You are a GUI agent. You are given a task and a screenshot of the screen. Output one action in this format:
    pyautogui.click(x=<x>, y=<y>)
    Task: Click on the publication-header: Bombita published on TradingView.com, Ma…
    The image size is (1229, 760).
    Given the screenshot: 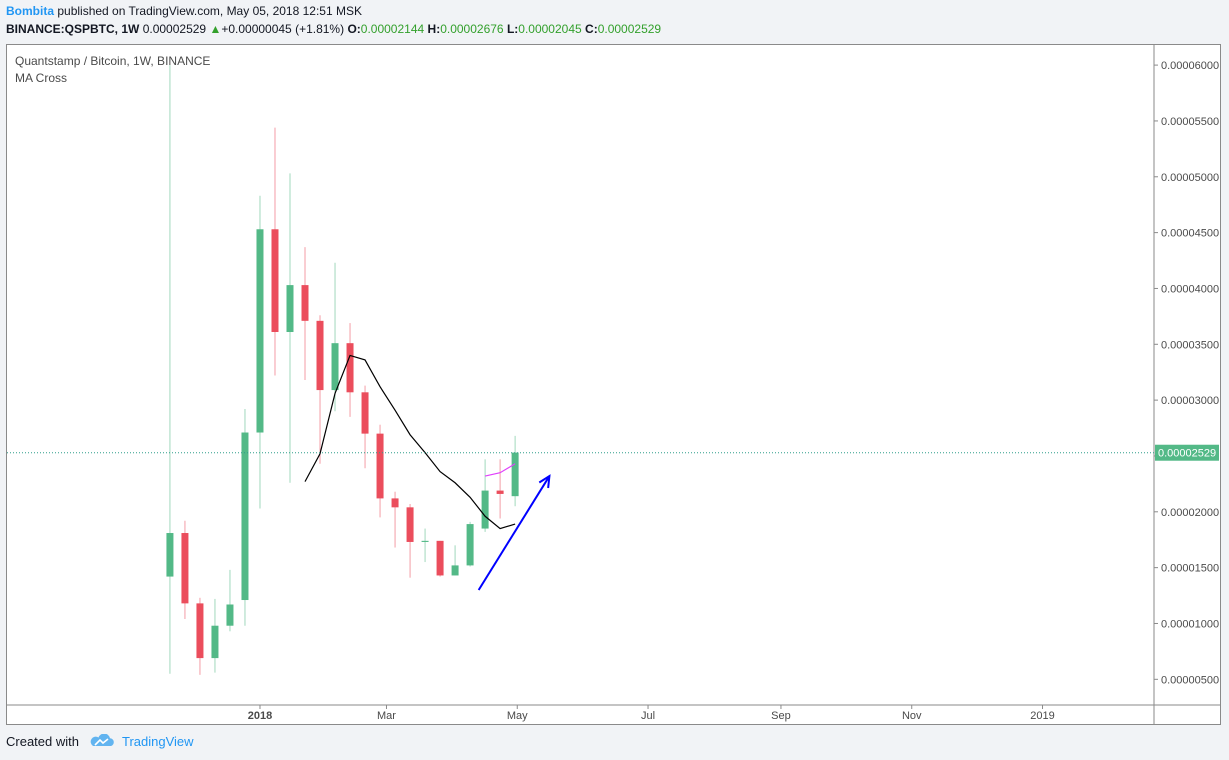 What is the action you would take?
    pyautogui.click(x=613, y=21)
    